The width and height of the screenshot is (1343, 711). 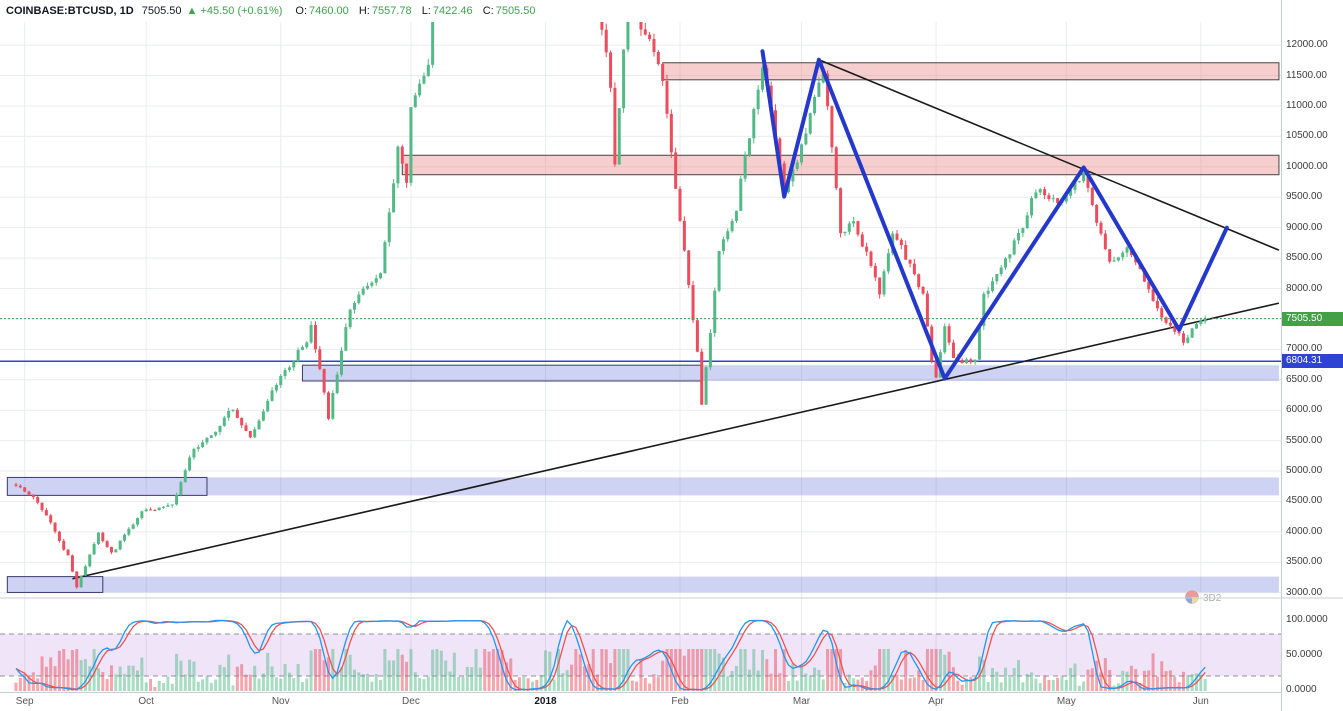 What do you see at coordinates (1306, 105) in the screenshot?
I see `price-axis-label: 11000.00` at bounding box center [1306, 105].